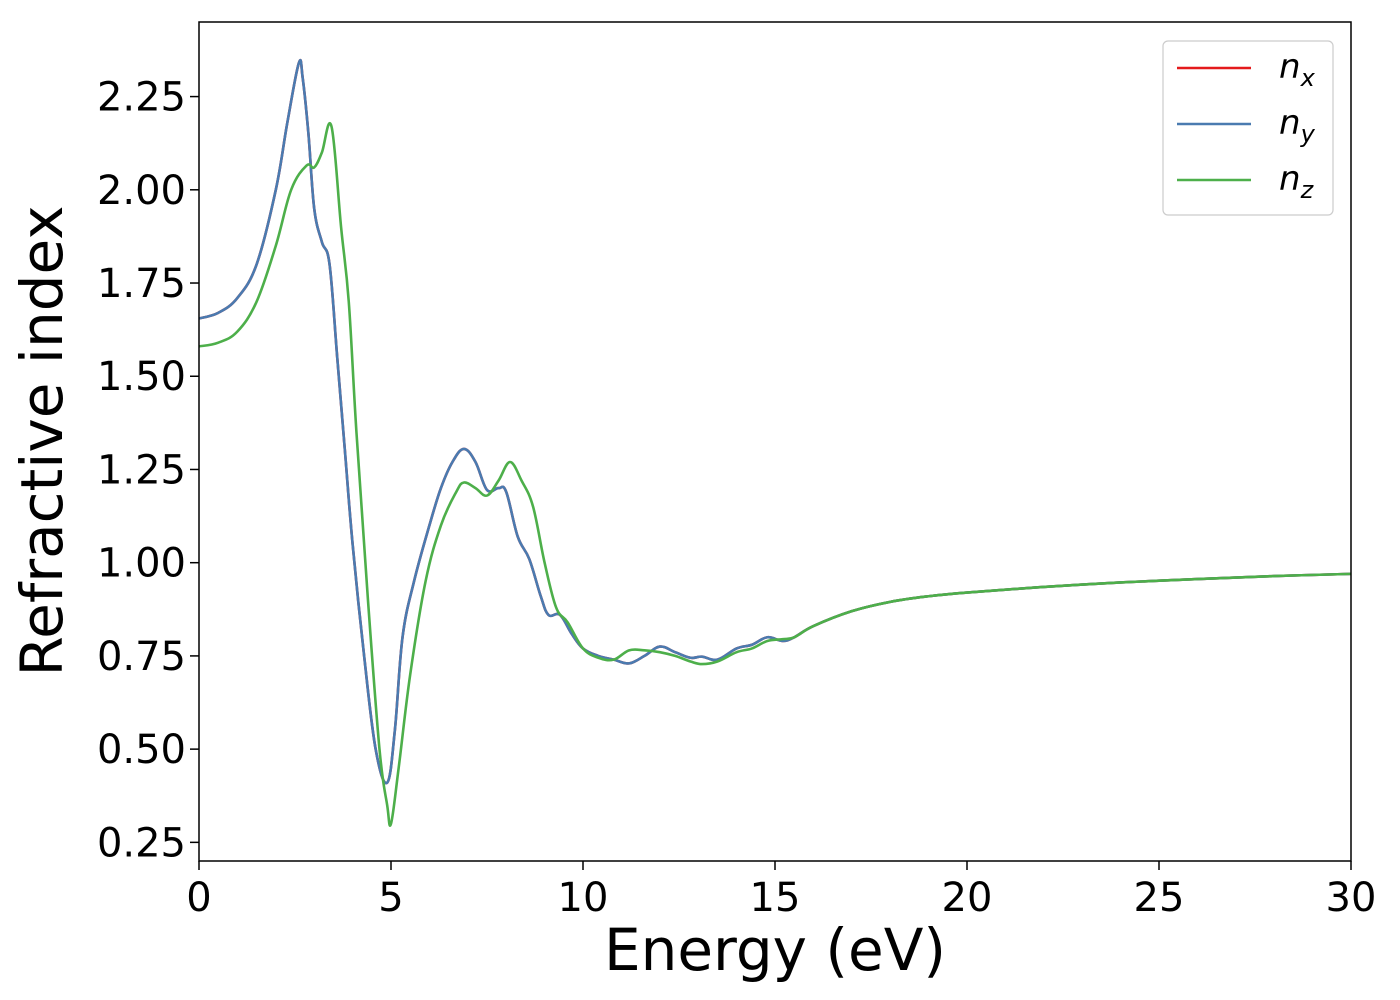 The height and width of the screenshot is (1000, 1400). I want to click on legend: nx ny nz, so click(1248, 128).